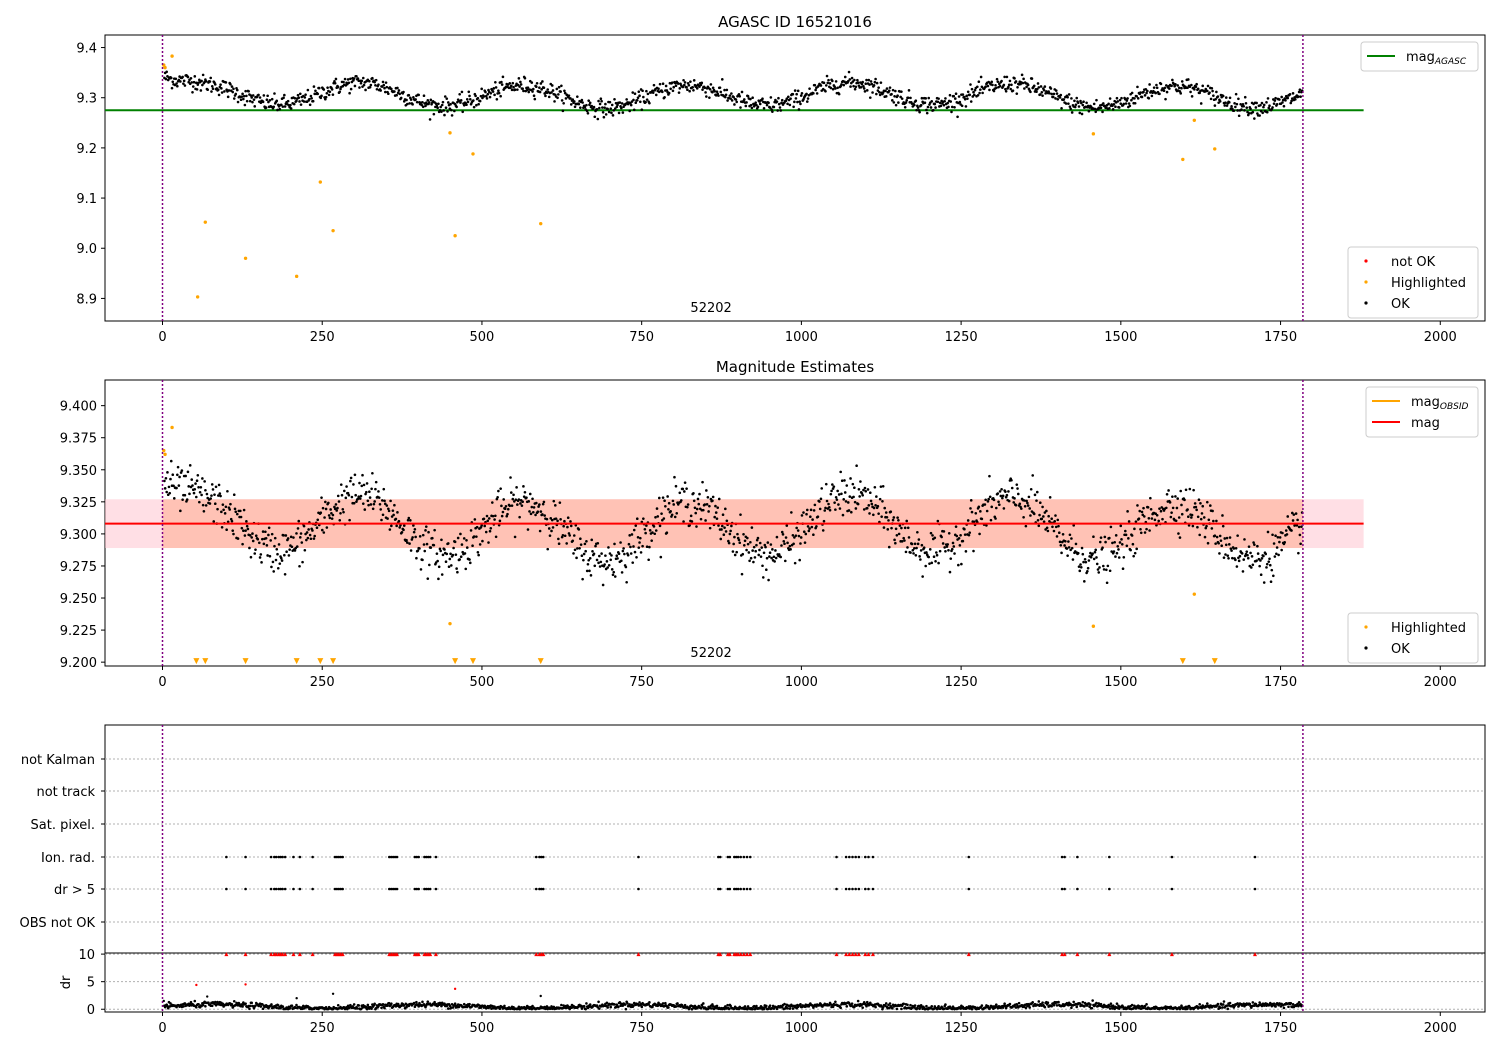 This screenshot has height=1050, width=1500. Describe the element at coordinates (78, 631) in the screenshot. I see `panel-mag-ytick-label: 9.225` at that location.